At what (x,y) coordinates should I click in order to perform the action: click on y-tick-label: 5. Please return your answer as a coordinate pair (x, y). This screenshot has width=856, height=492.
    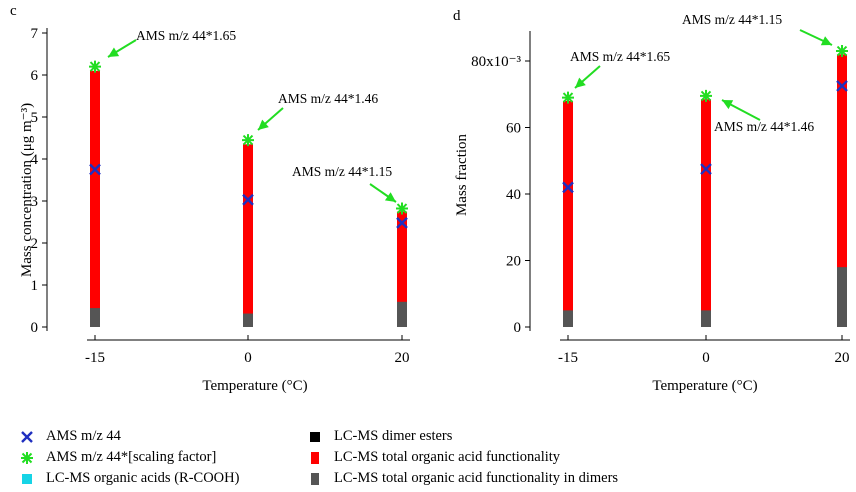
    Looking at the image, I should click on (35, 118).